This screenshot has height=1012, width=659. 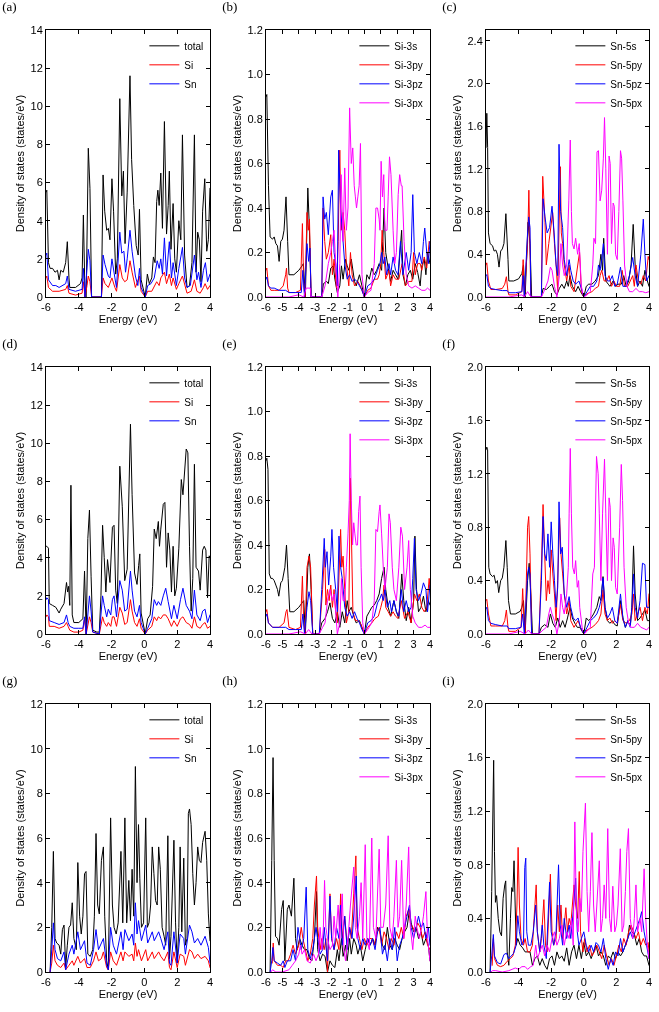 I want to click on chart-title: (b), so click(x=230, y=7).